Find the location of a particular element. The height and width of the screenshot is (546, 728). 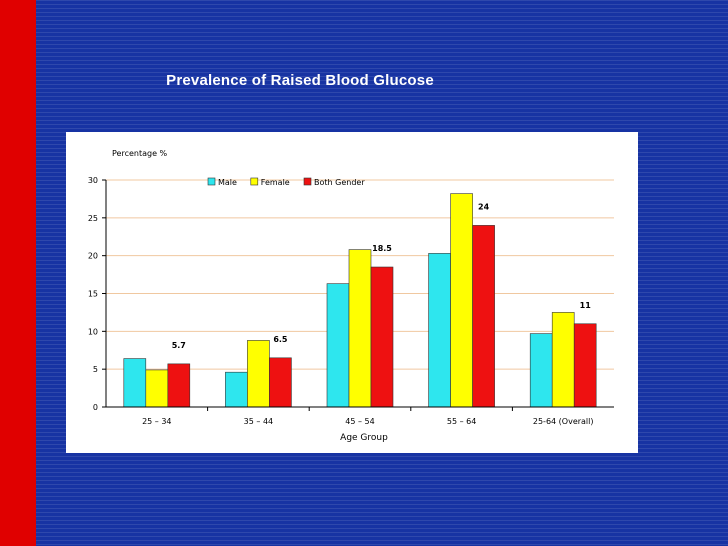

y-tick-label: 0 is located at coordinates (95, 407).